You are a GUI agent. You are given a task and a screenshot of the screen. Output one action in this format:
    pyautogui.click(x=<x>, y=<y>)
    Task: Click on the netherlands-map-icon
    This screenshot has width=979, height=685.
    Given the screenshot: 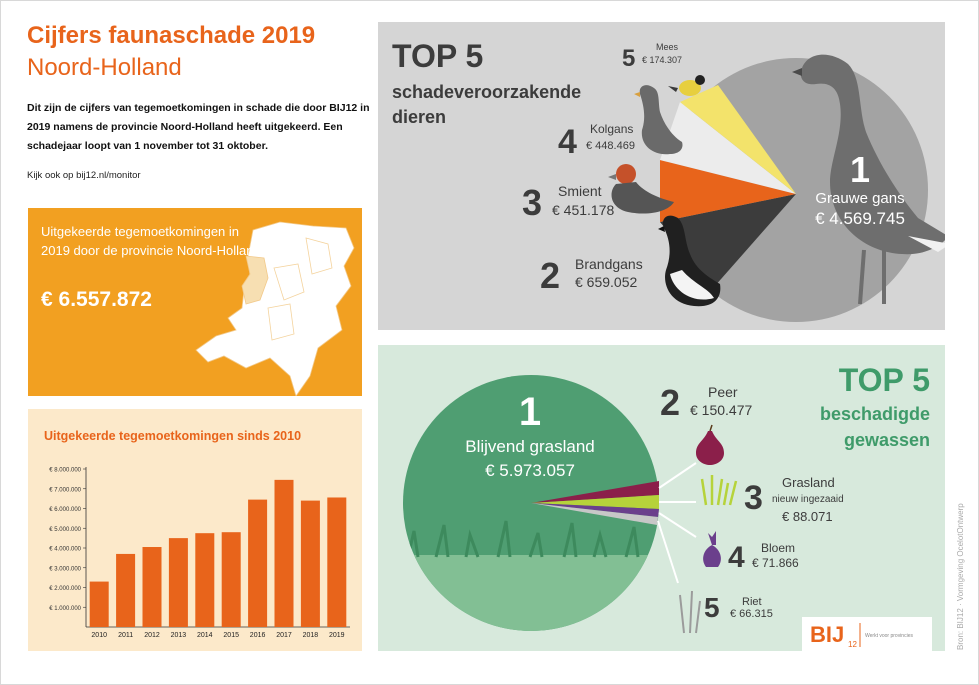 What is the action you would take?
    pyautogui.click(x=275, y=308)
    